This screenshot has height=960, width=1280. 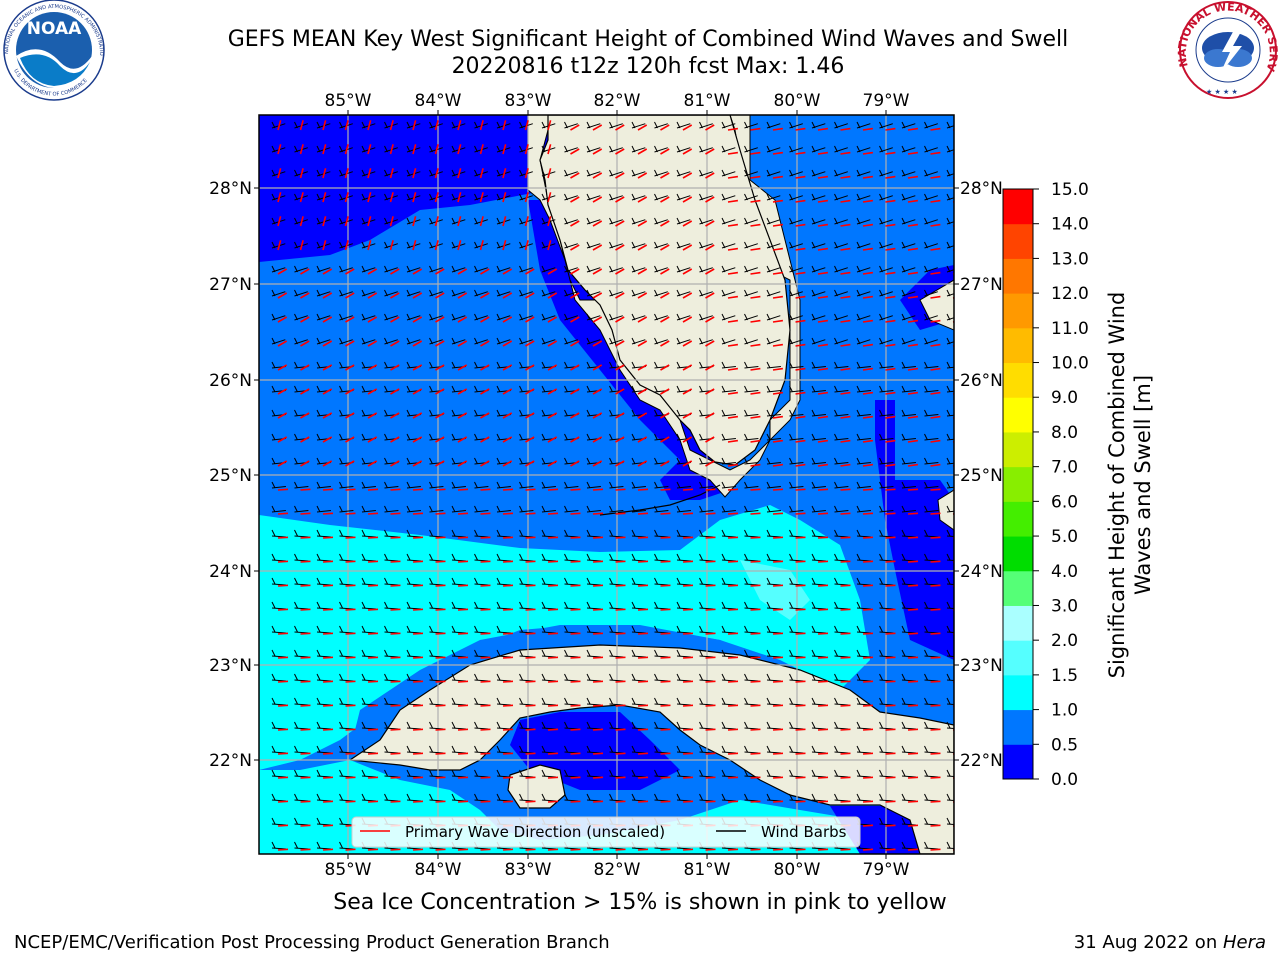 I want to click on lon-label-top: 81°W, so click(x=707, y=101).